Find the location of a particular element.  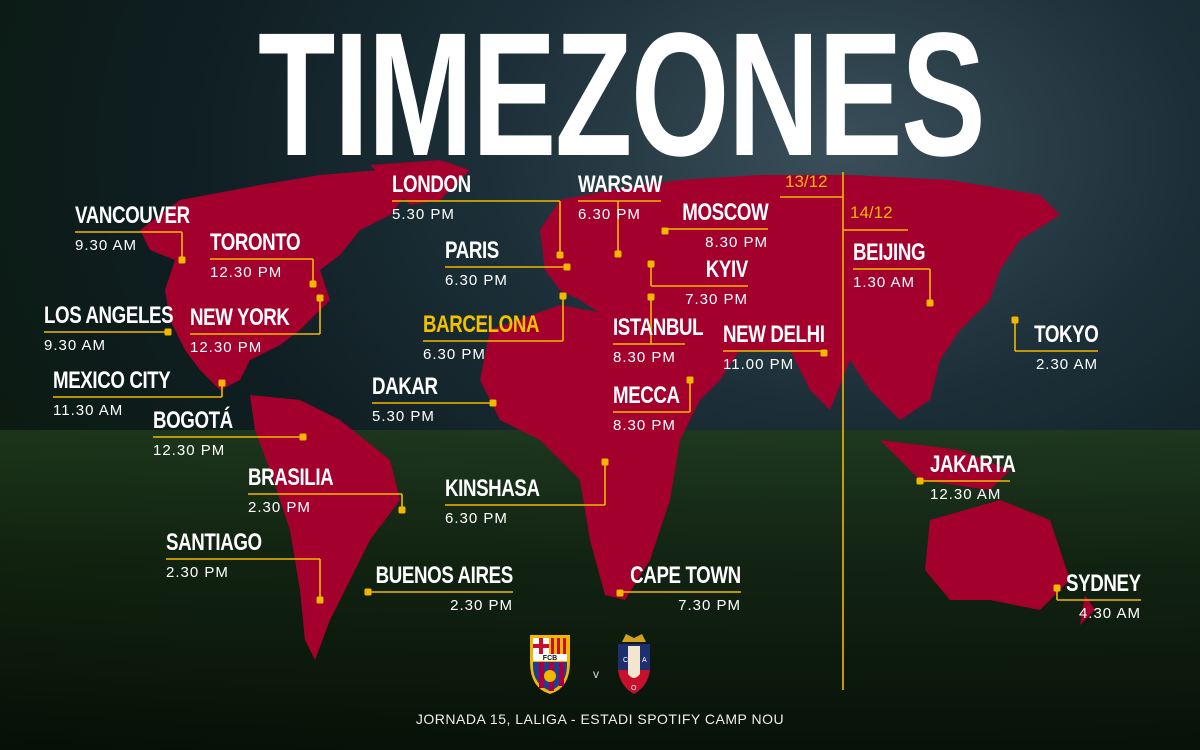

city-label-buenos-aires: BUENOS AIRES 2.30 PM is located at coordinates (425, 589).